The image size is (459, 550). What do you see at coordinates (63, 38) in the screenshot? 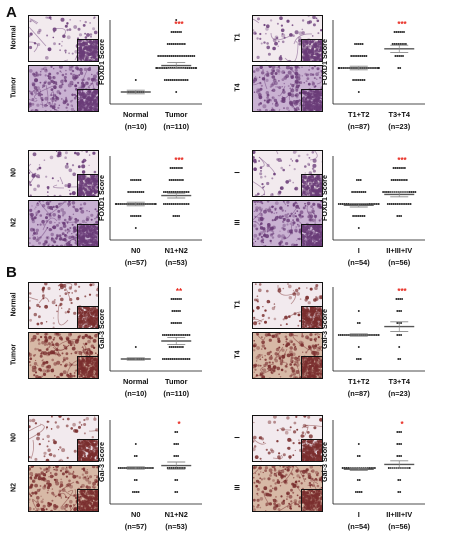
I see `micrograph-normal` at bounding box center [63, 38].